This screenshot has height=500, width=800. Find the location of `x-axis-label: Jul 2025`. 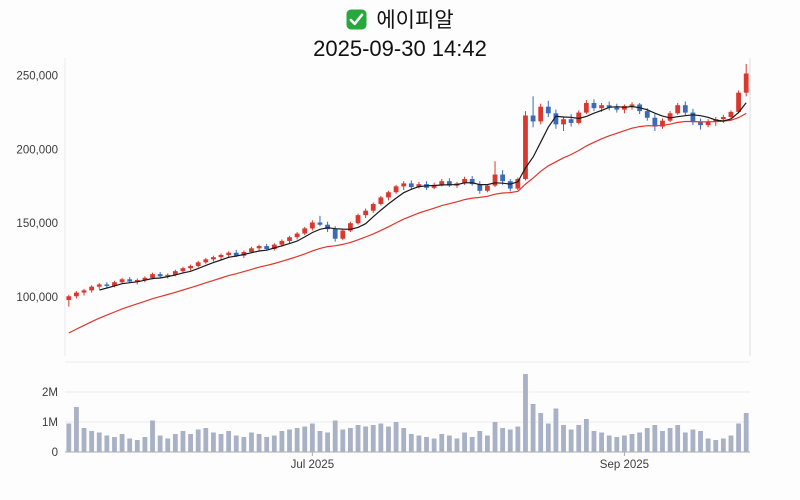

x-axis-label: Jul 2025 is located at coordinates (312, 465).